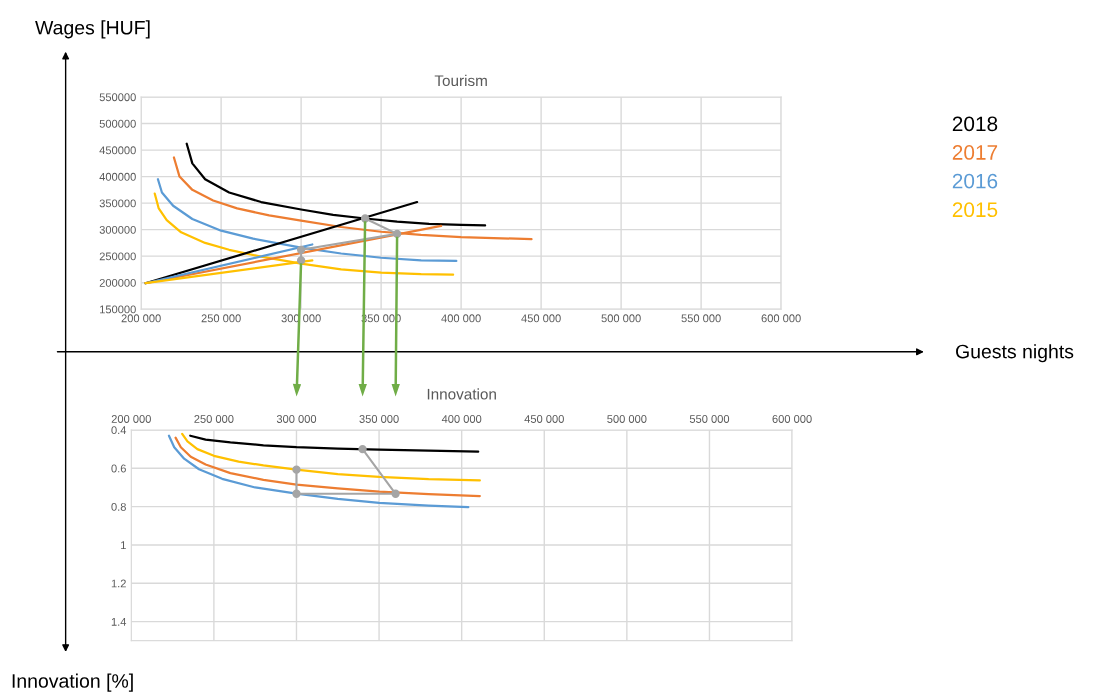  What do you see at coordinates (296, 419) in the screenshot?
I see `x-tick-label: 300 000` at bounding box center [296, 419].